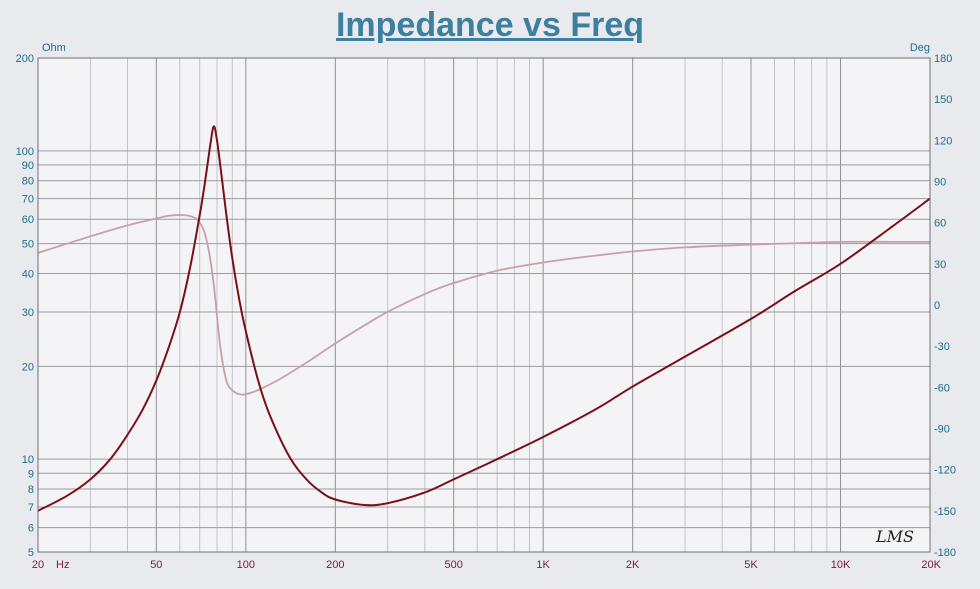 This screenshot has width=980, height=589. What do you see at coordinates (543, 565) in the screenshot?
I see `x-tick-label: 1K` at bounding box center [543, 565].